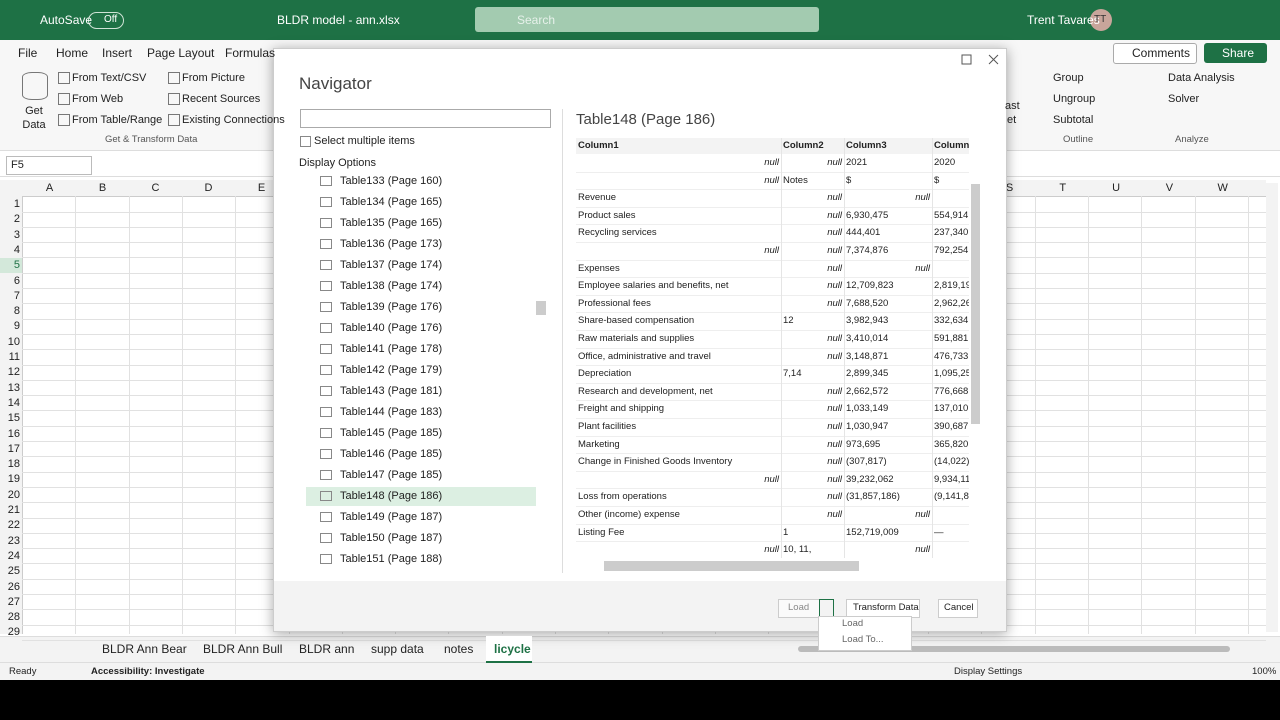  I want to click on row-header: 20, so click(13, 494).